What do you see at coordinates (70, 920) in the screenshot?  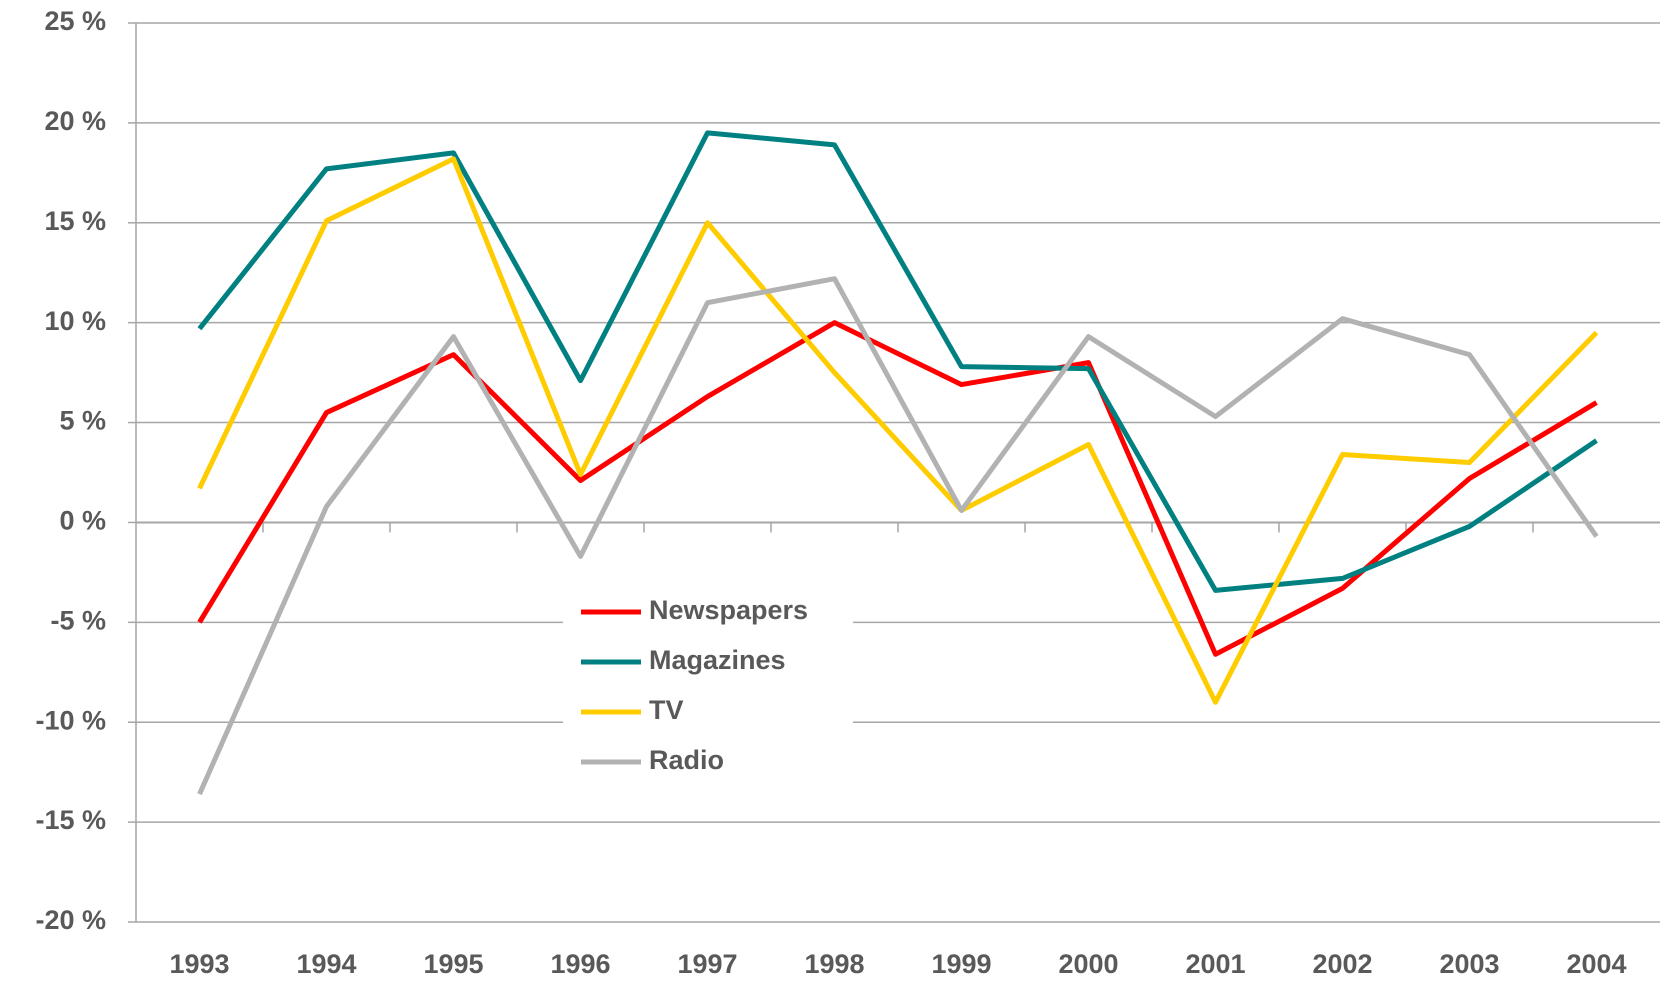 I see `y-tick-label: -20 %` at bounding box center [70, 920].